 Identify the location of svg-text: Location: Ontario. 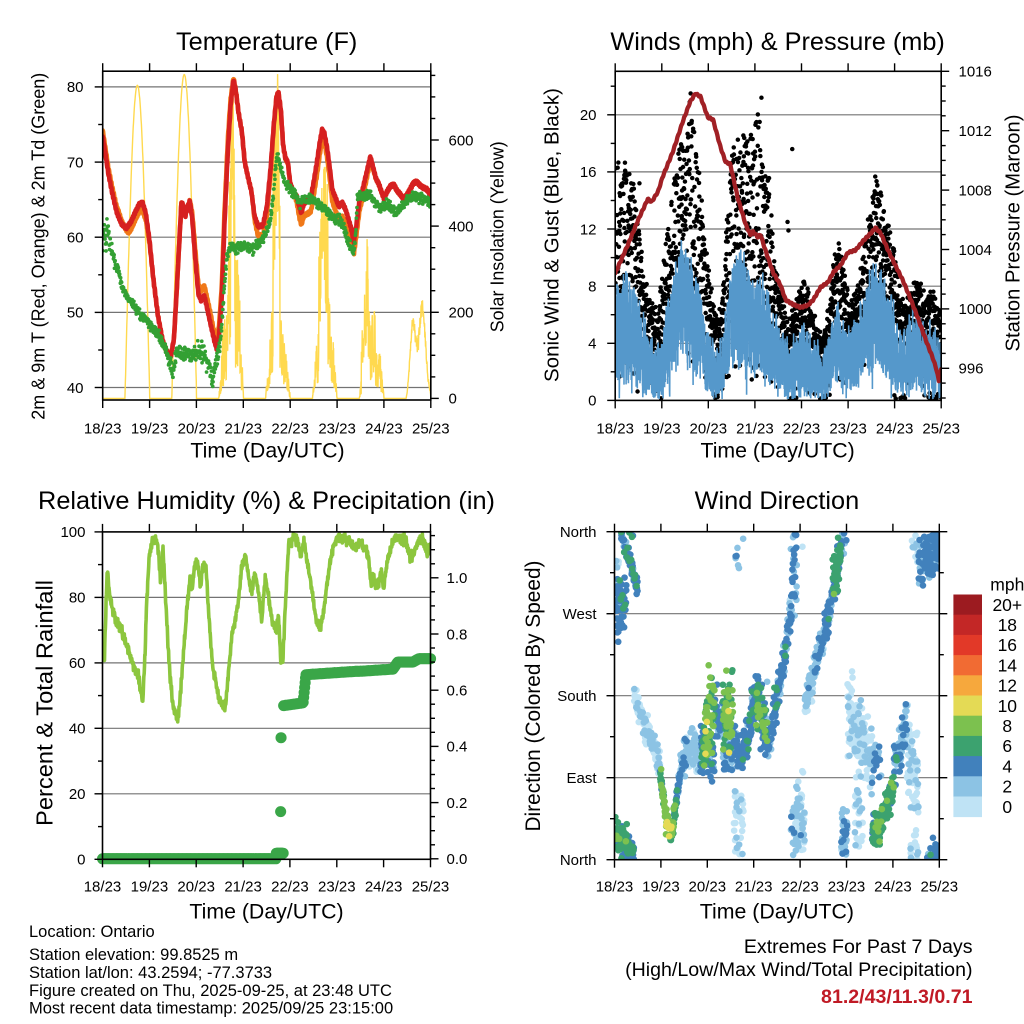
(92, 932).